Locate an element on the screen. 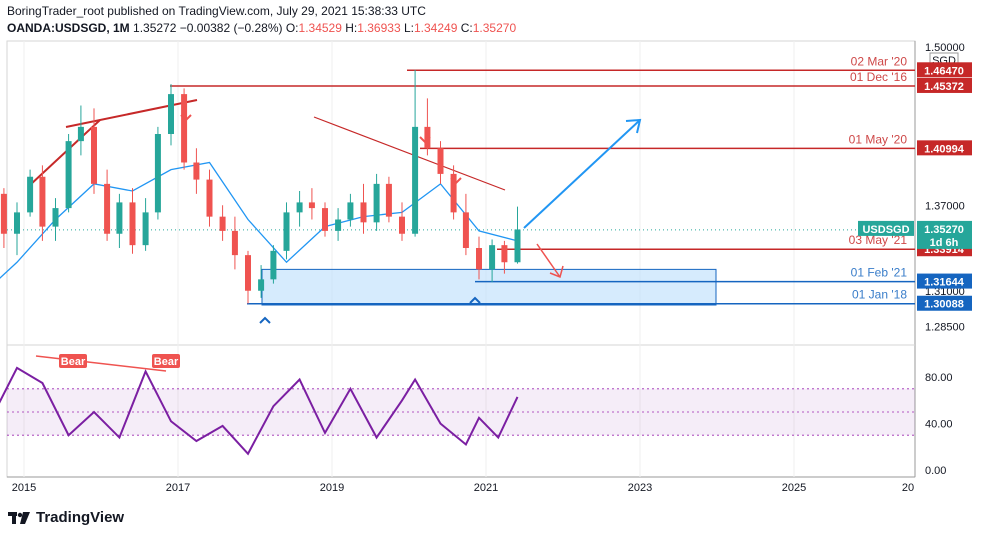 The image size is (985, 538). moving-average is located at coordinates (259, 220).